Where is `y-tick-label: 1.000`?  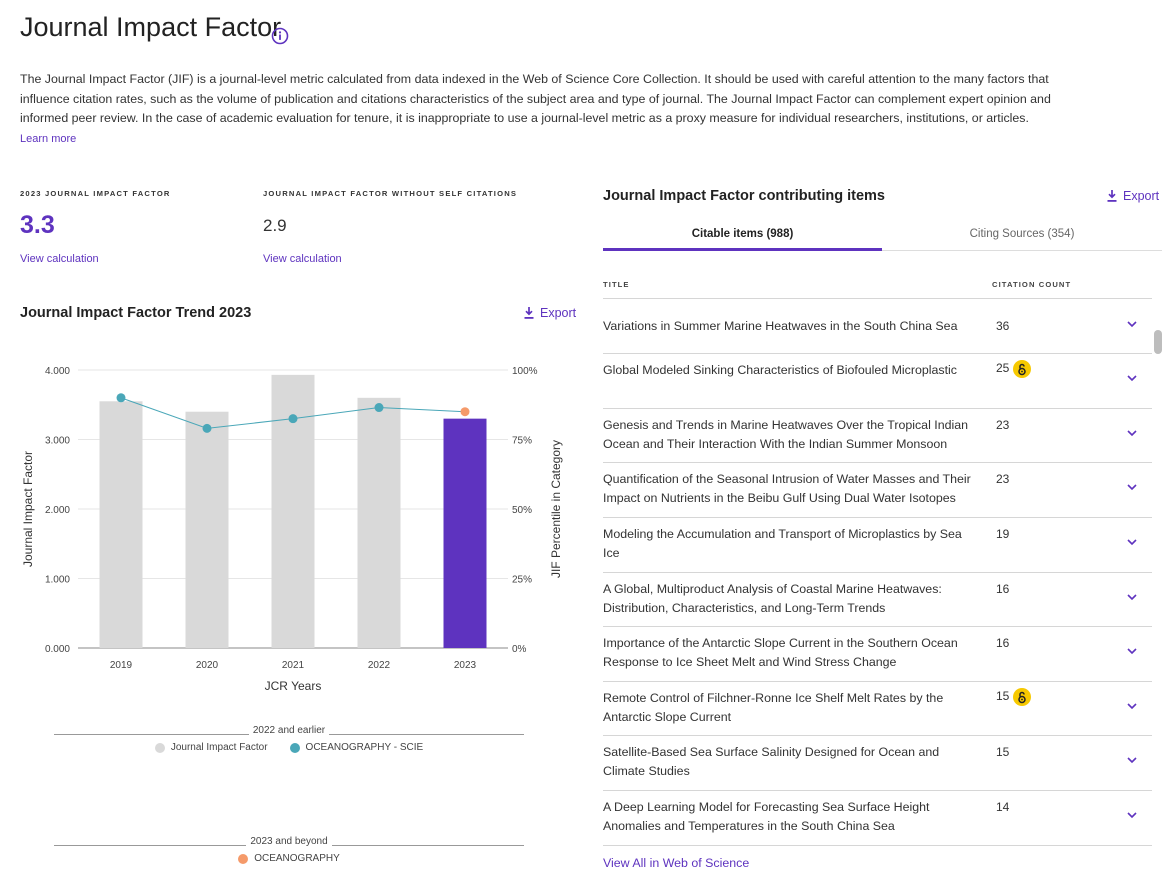
y-tick-label: 1.000 is located at coordinates (57, 580).